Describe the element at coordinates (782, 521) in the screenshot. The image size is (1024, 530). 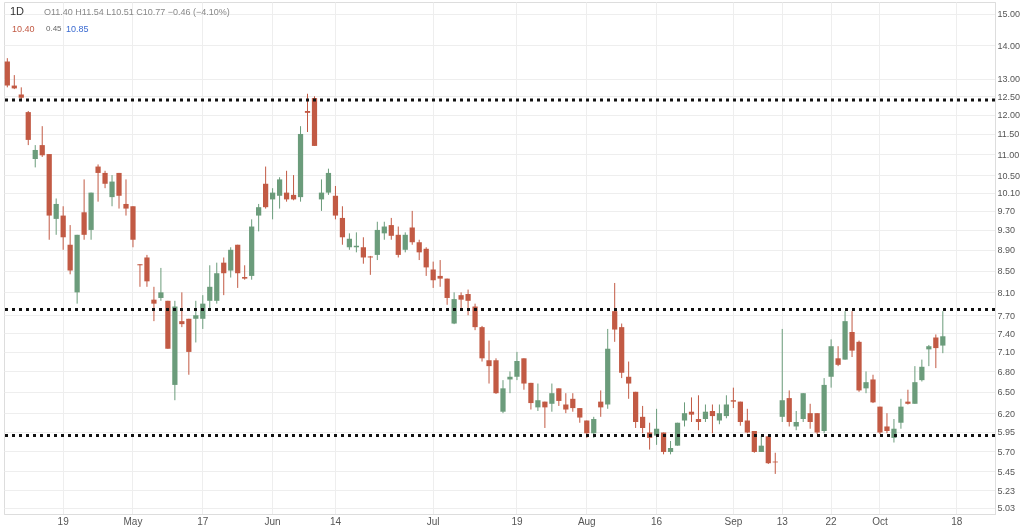
I see `x-tick-label: 13` at that location.